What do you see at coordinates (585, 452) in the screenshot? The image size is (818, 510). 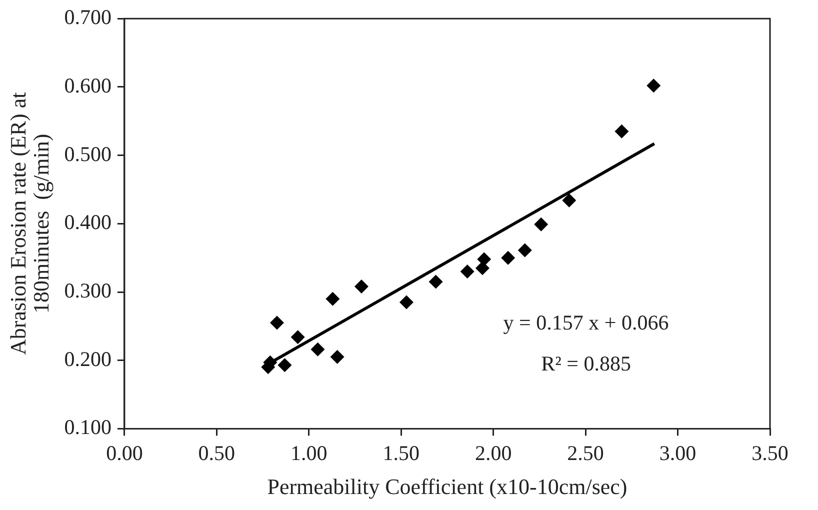 I see `x-tick-label: 2.50` at bounding box center [585, 452].